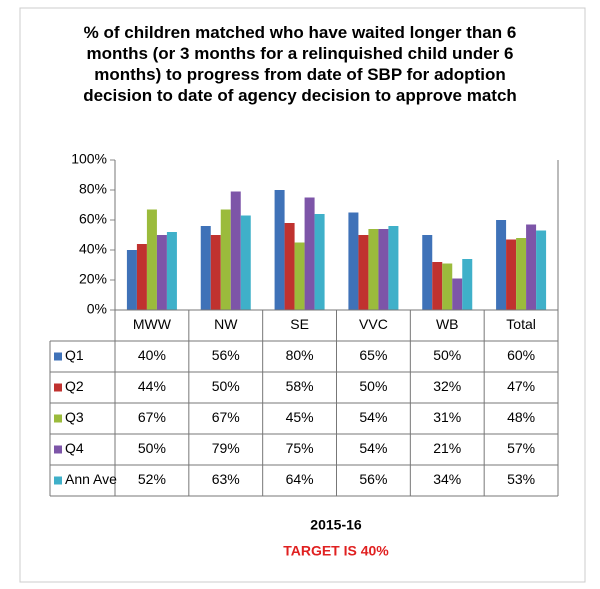 Image resolution: width=600 pixels, height=589 pixels. What do you see at coordinates (447, 448) in the screenshot?
I see `table-value: 21%` at bounding box center [447, 448].